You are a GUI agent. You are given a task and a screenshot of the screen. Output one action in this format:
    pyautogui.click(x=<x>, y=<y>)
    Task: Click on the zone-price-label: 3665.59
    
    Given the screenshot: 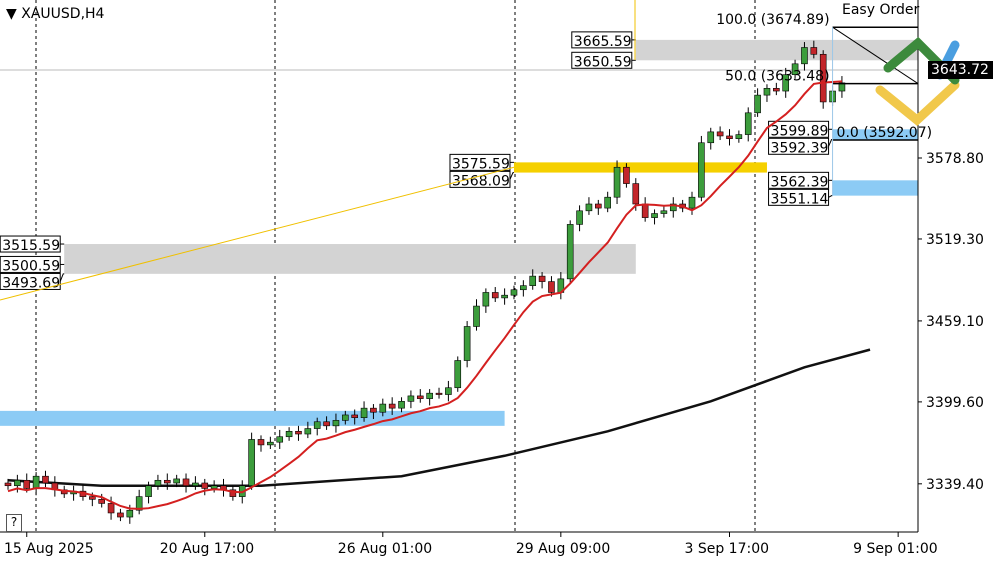 What is the action you would take?
    pyautogui.click(x=603, y=42)
    